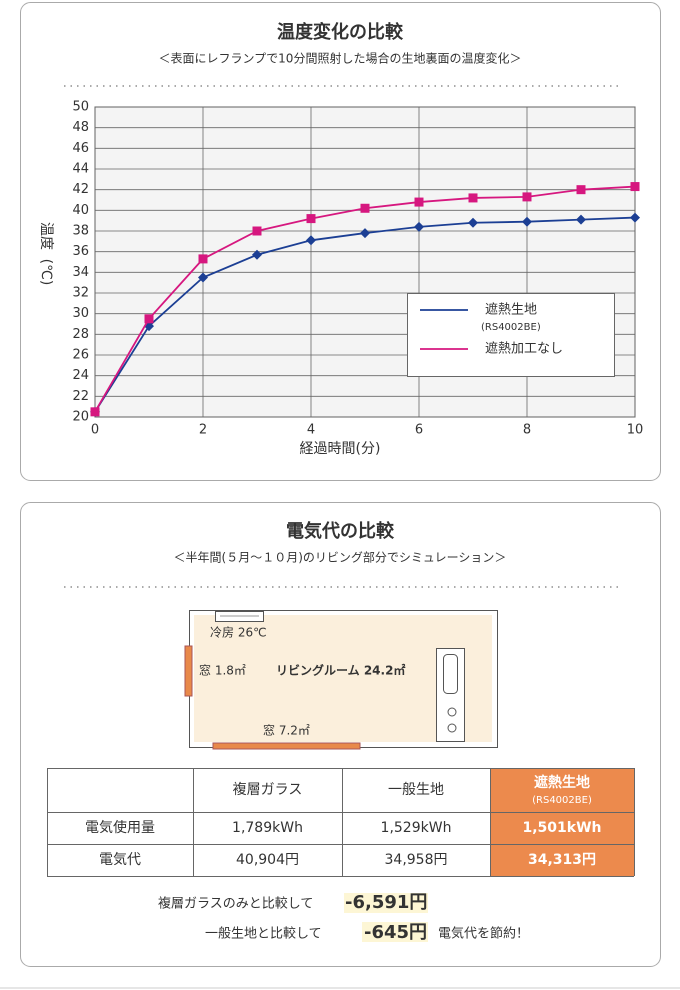  Describe the element at coordinates (95, 430) in the screenshot. I see `x-tick-label: 0` at that location.